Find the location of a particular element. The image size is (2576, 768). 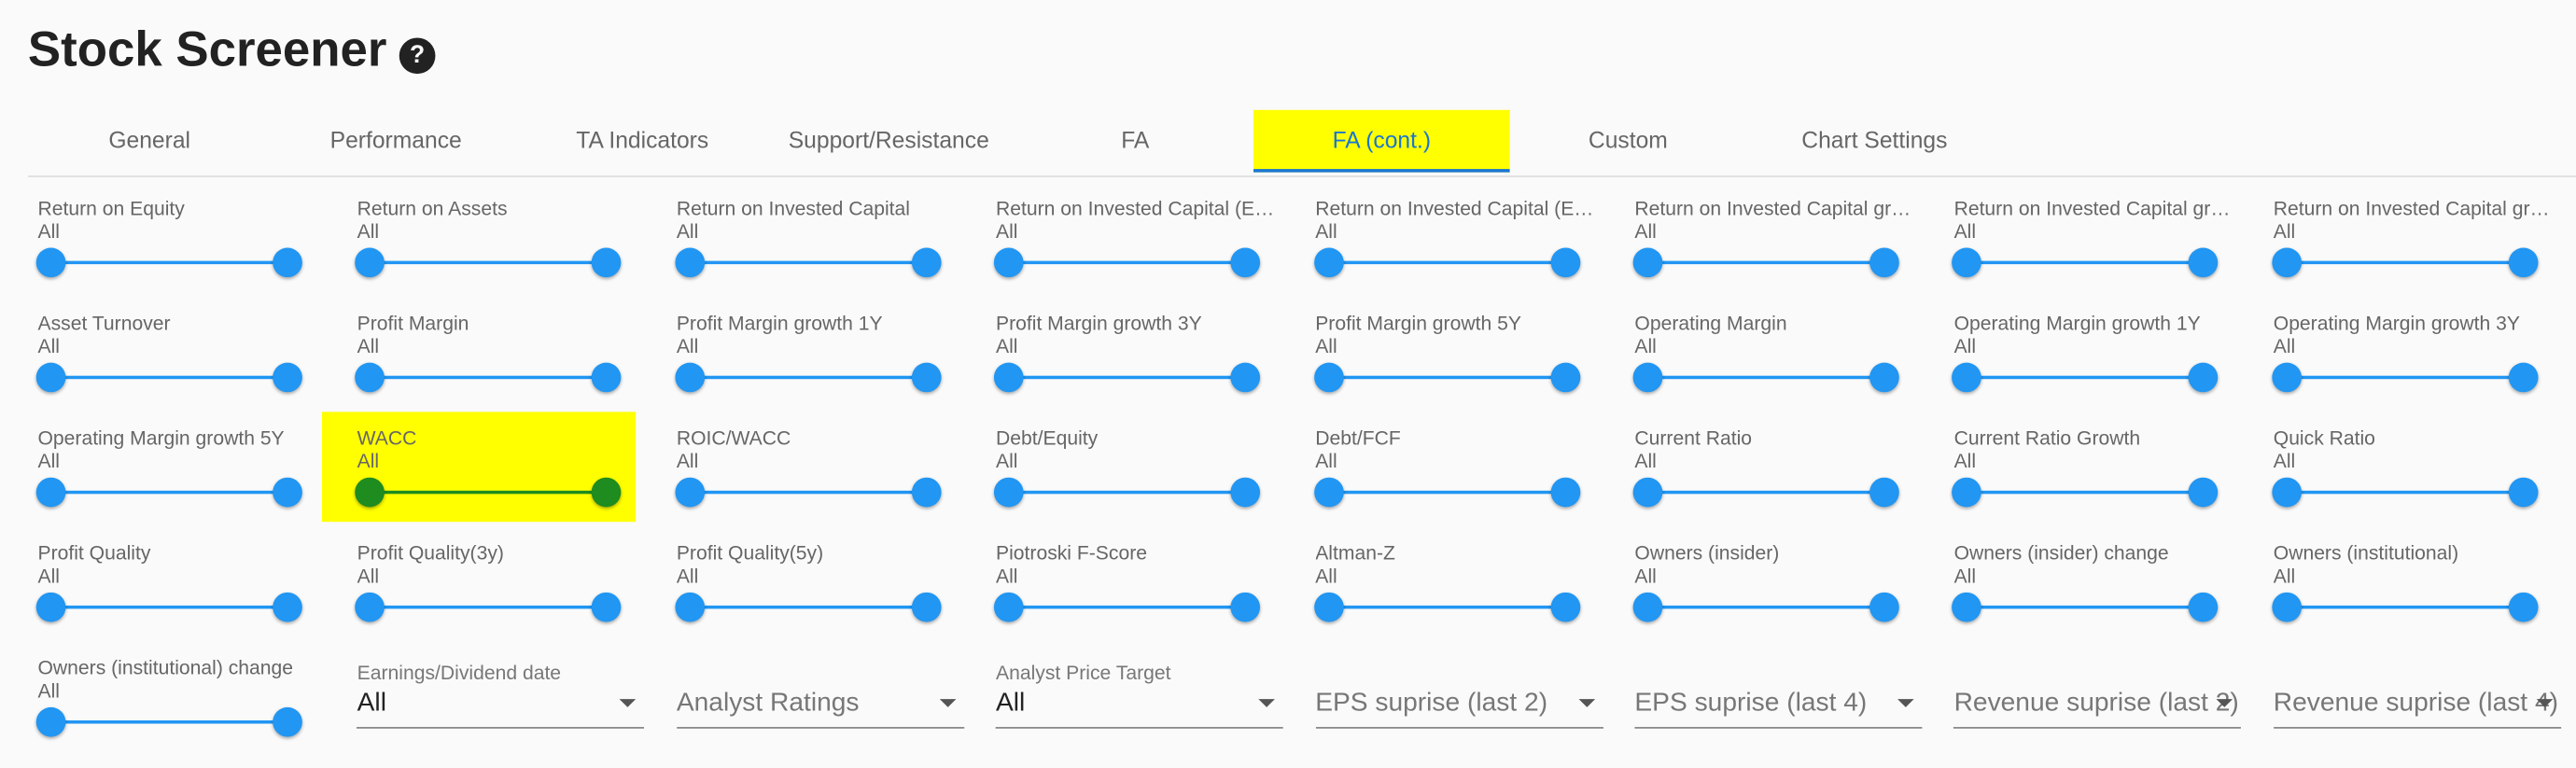

dropdown: Earnings/Dividend date All is located at coordinates (501, 703).